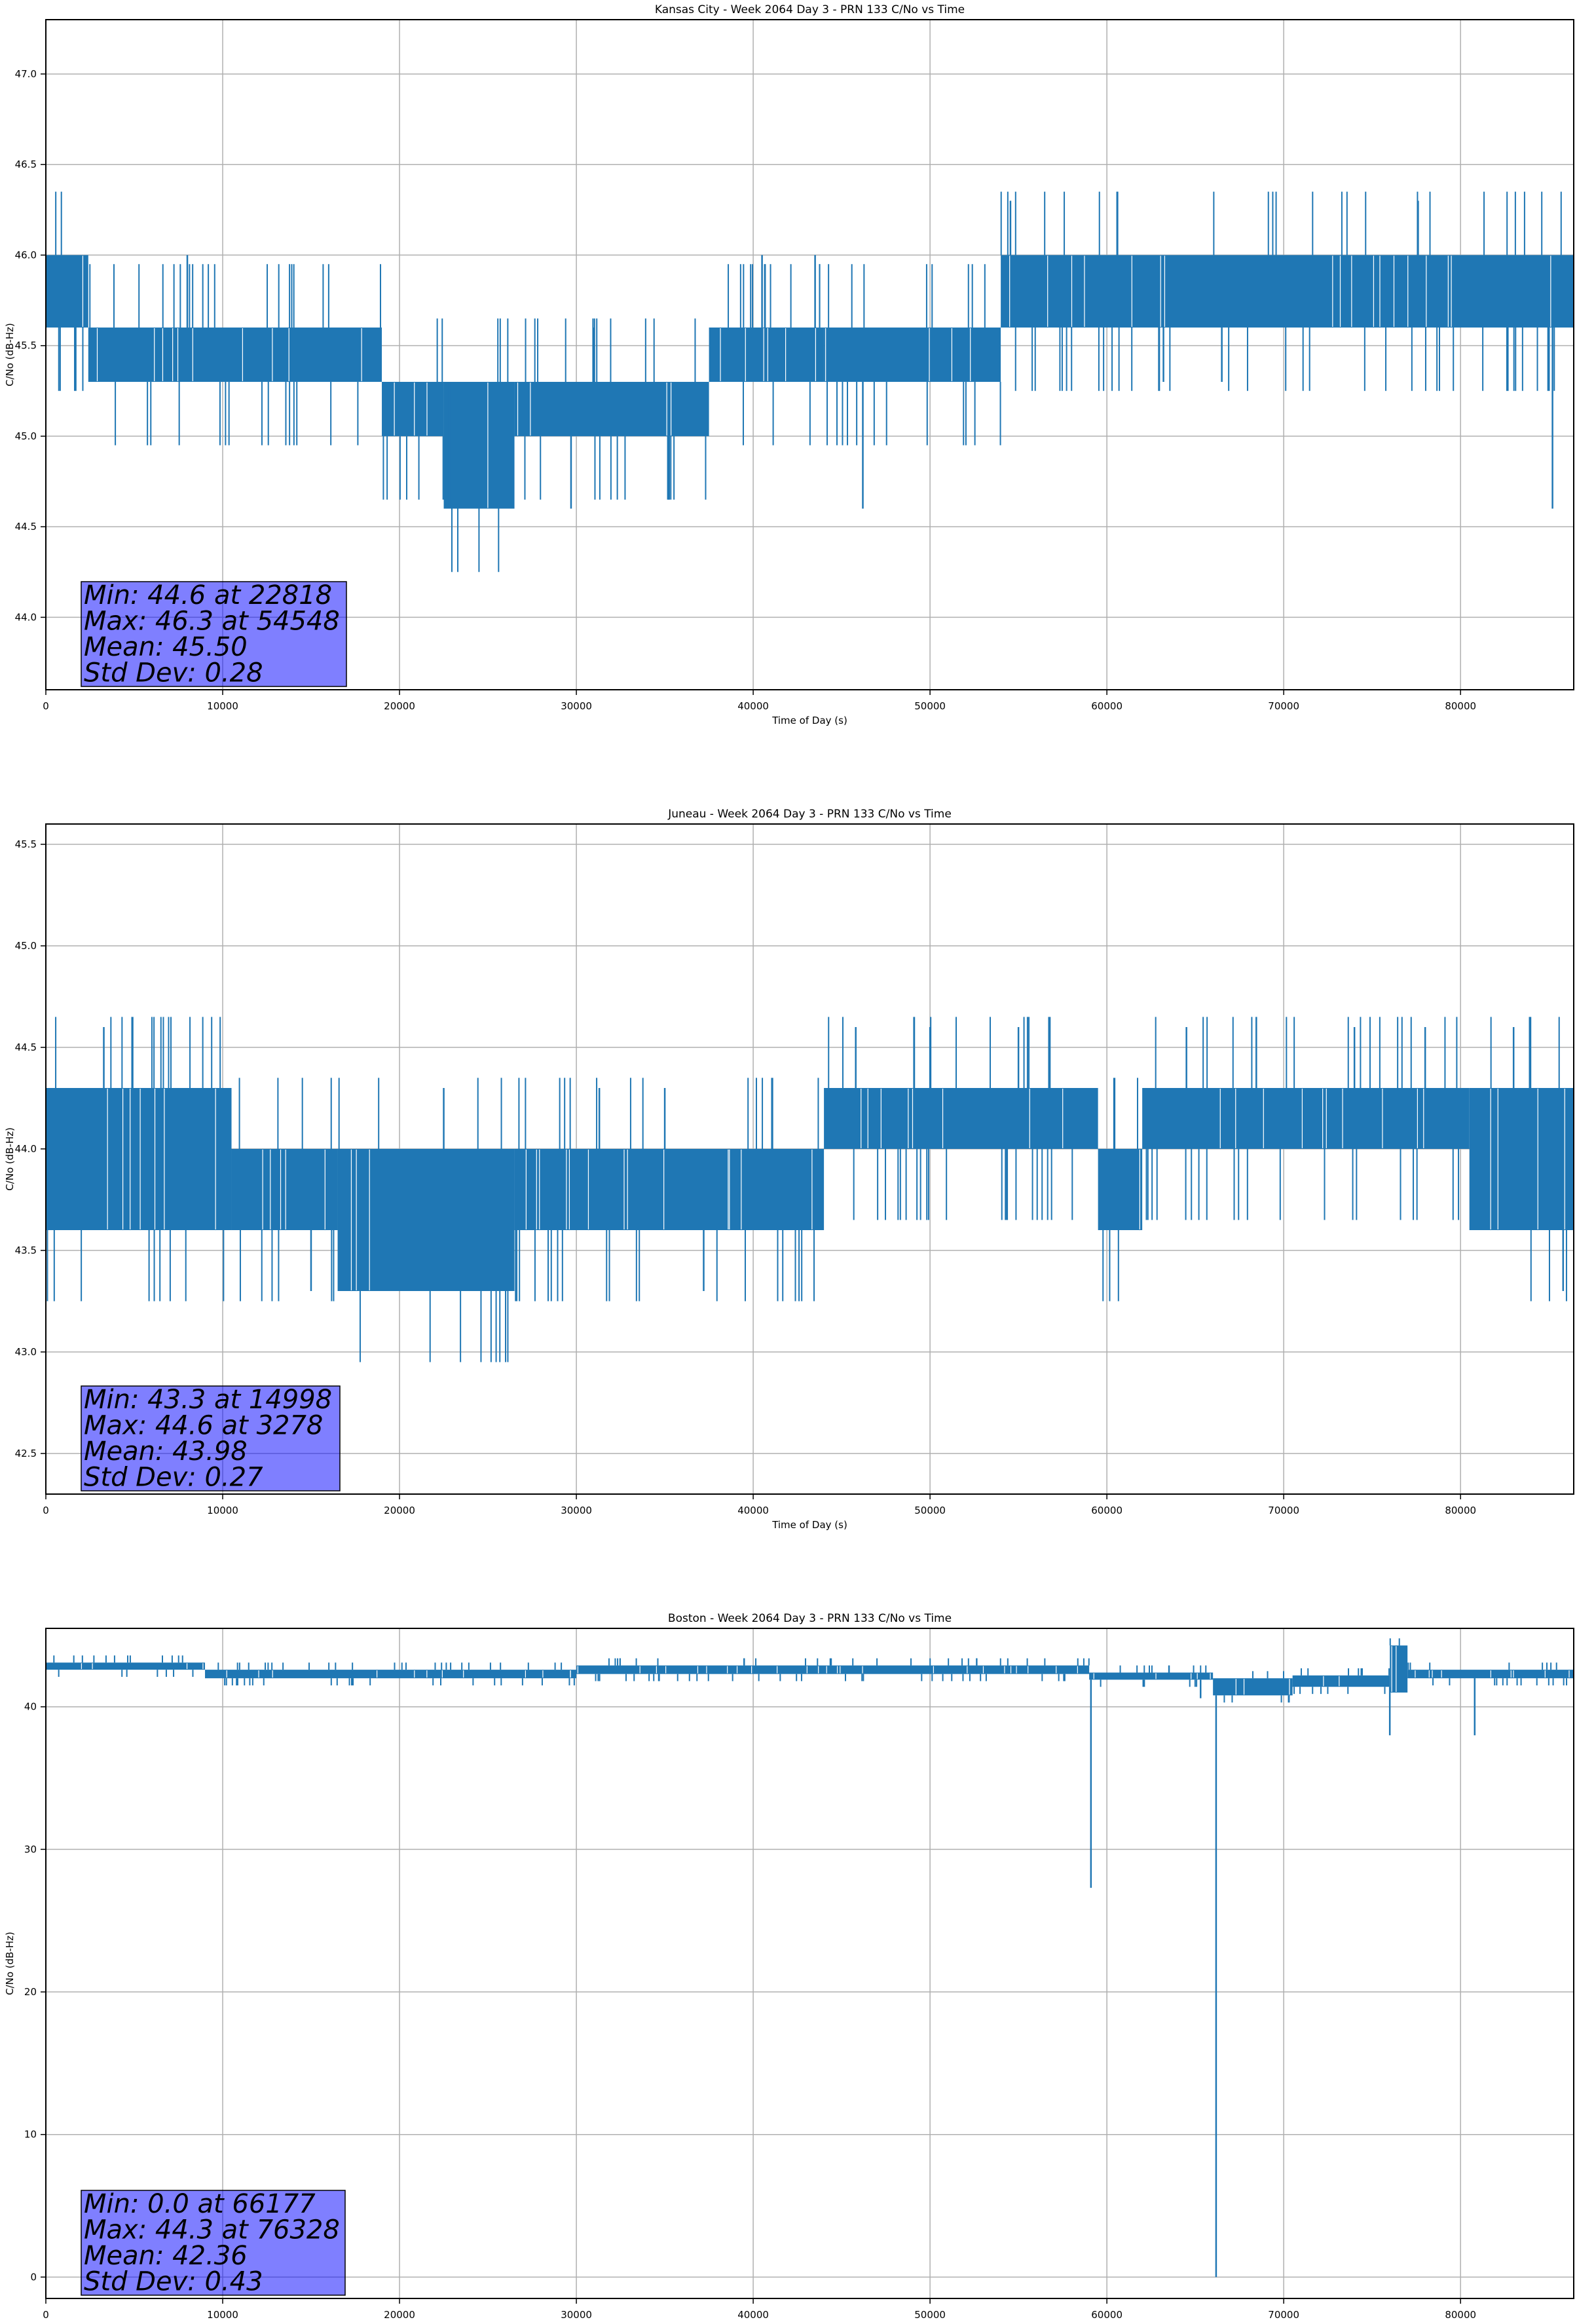 The image size is (1577, 2324). What do you see at coordinates (26, 1352) in the screenshot?
I see `y-tick-label: 43.0` at bounding box center [26, 1352].